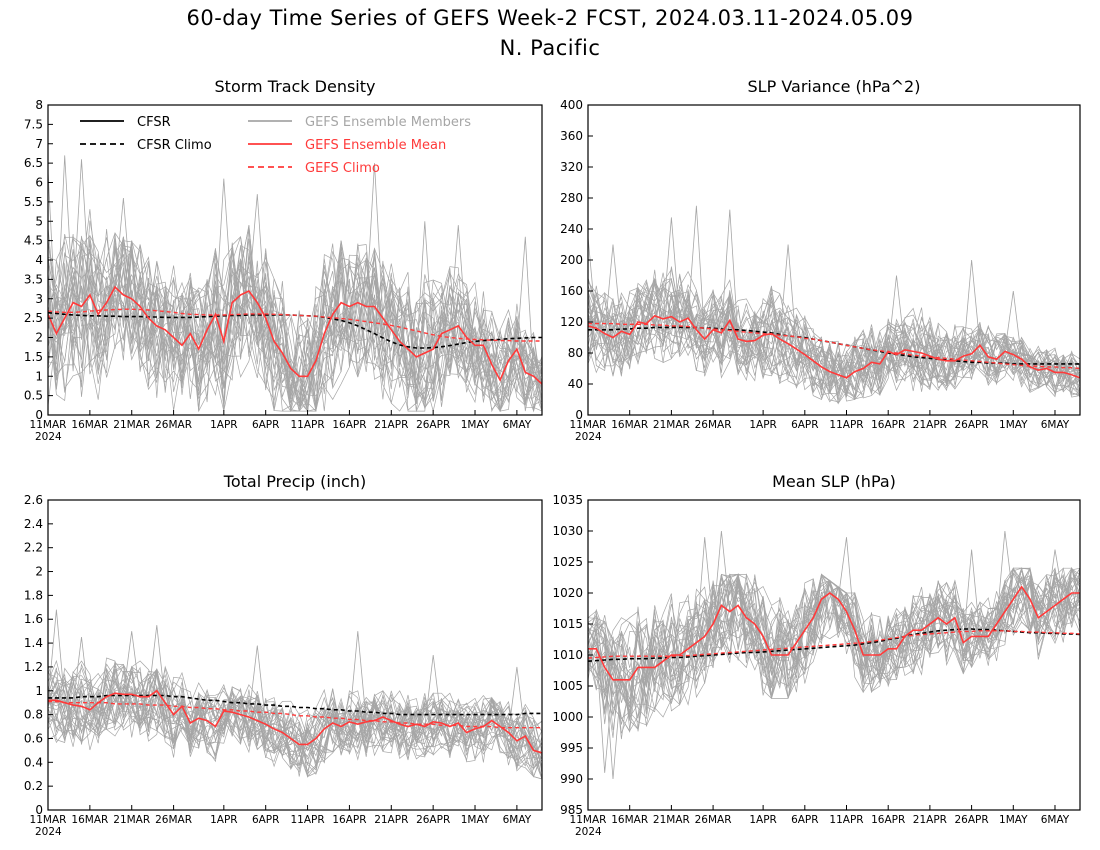  I want to click on y-tick-label: 1025, so click(567, 562).